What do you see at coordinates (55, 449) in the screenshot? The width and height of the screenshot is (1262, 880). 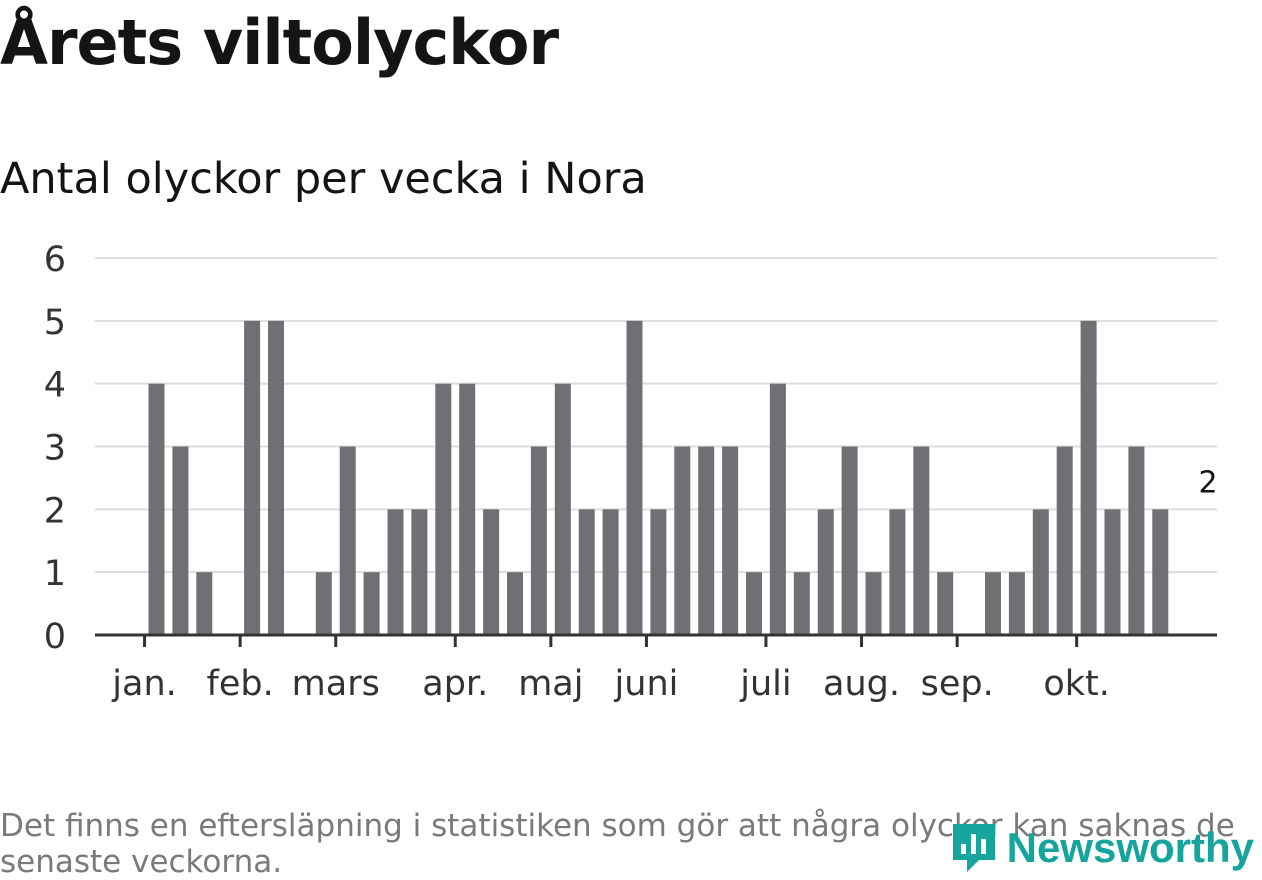 I see `y-tick-label: 3` at bounding box center [55, 449].